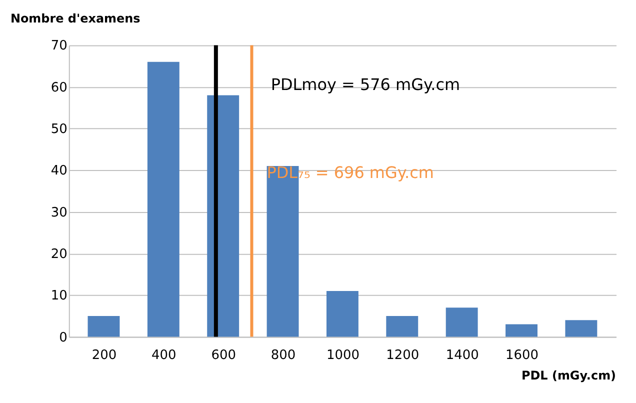  Describe the element at coordinates (104, 356) in the screenshot. I see `x-tick-label: 200` at that location.